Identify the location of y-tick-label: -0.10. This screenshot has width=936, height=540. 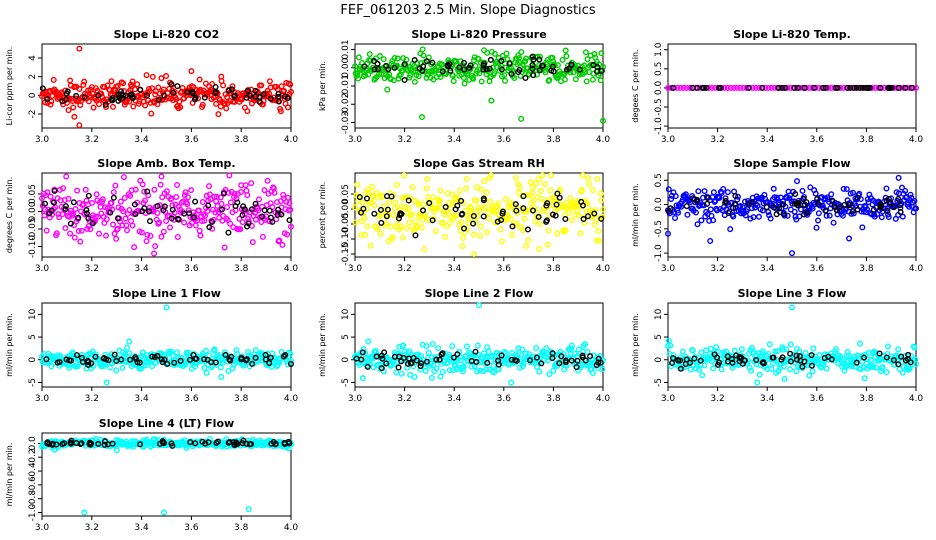
(346, 239).